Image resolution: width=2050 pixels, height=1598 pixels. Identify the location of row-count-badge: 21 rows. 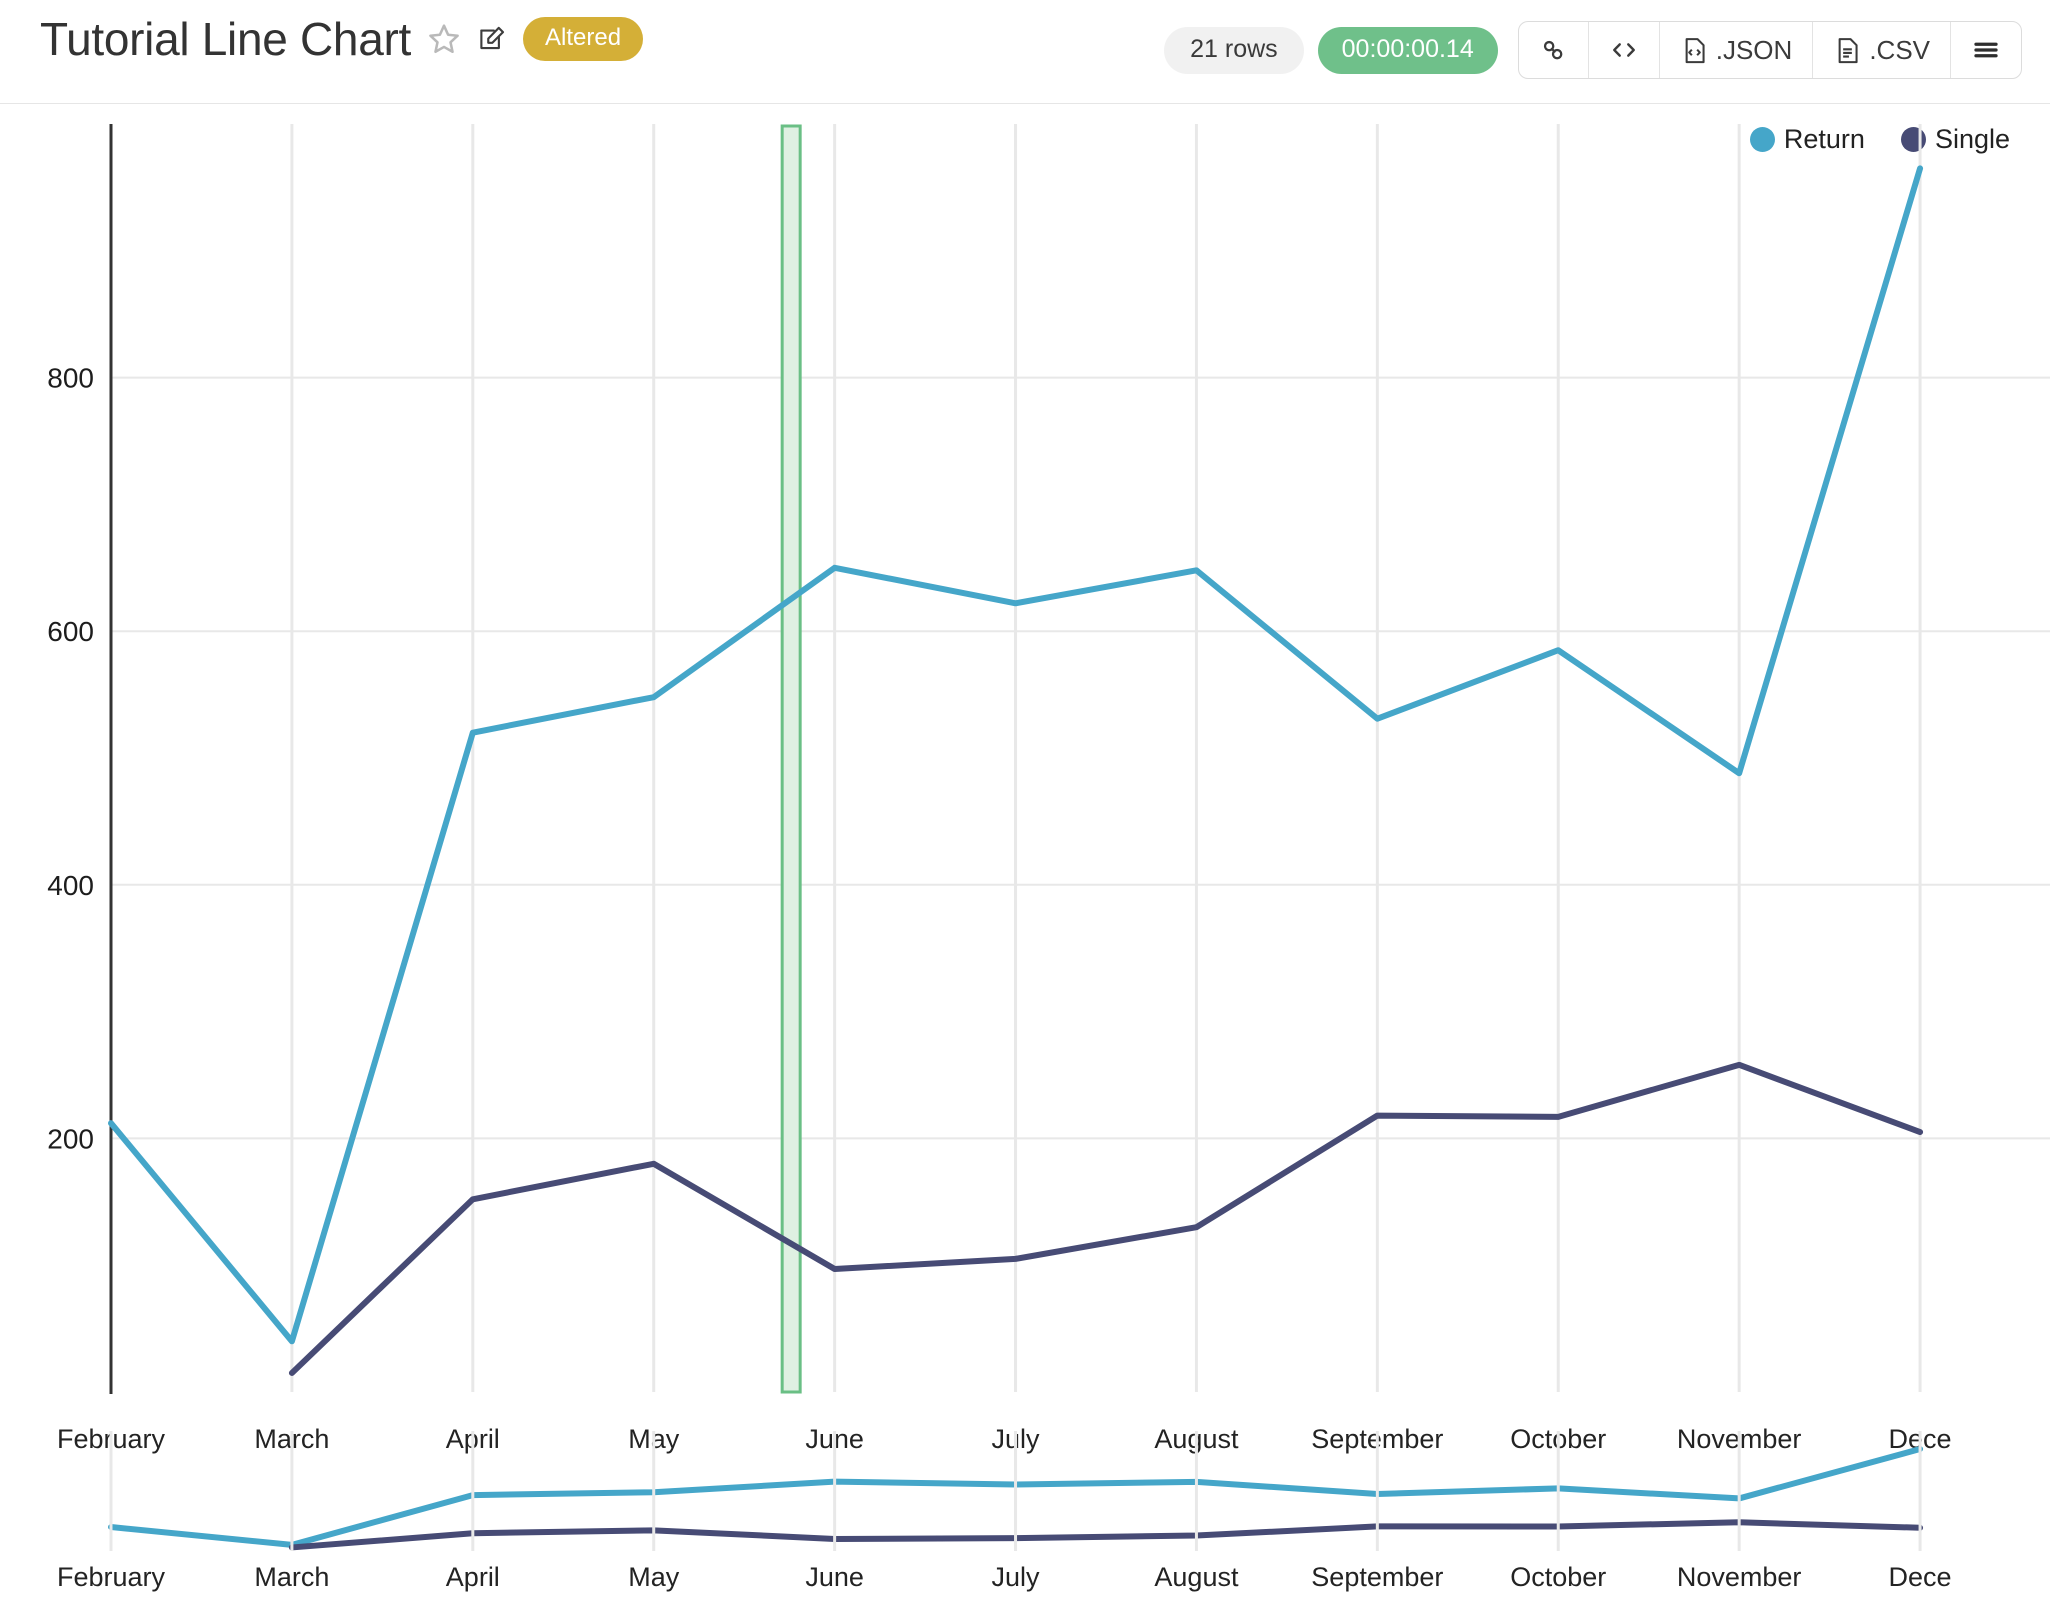
(1234, 50).